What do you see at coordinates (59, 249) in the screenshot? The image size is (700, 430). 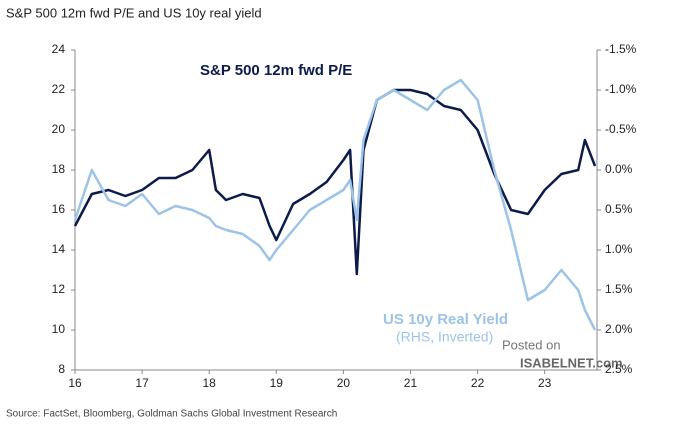 I see `y-tick-label: 14` at bounding box center [59, 249].